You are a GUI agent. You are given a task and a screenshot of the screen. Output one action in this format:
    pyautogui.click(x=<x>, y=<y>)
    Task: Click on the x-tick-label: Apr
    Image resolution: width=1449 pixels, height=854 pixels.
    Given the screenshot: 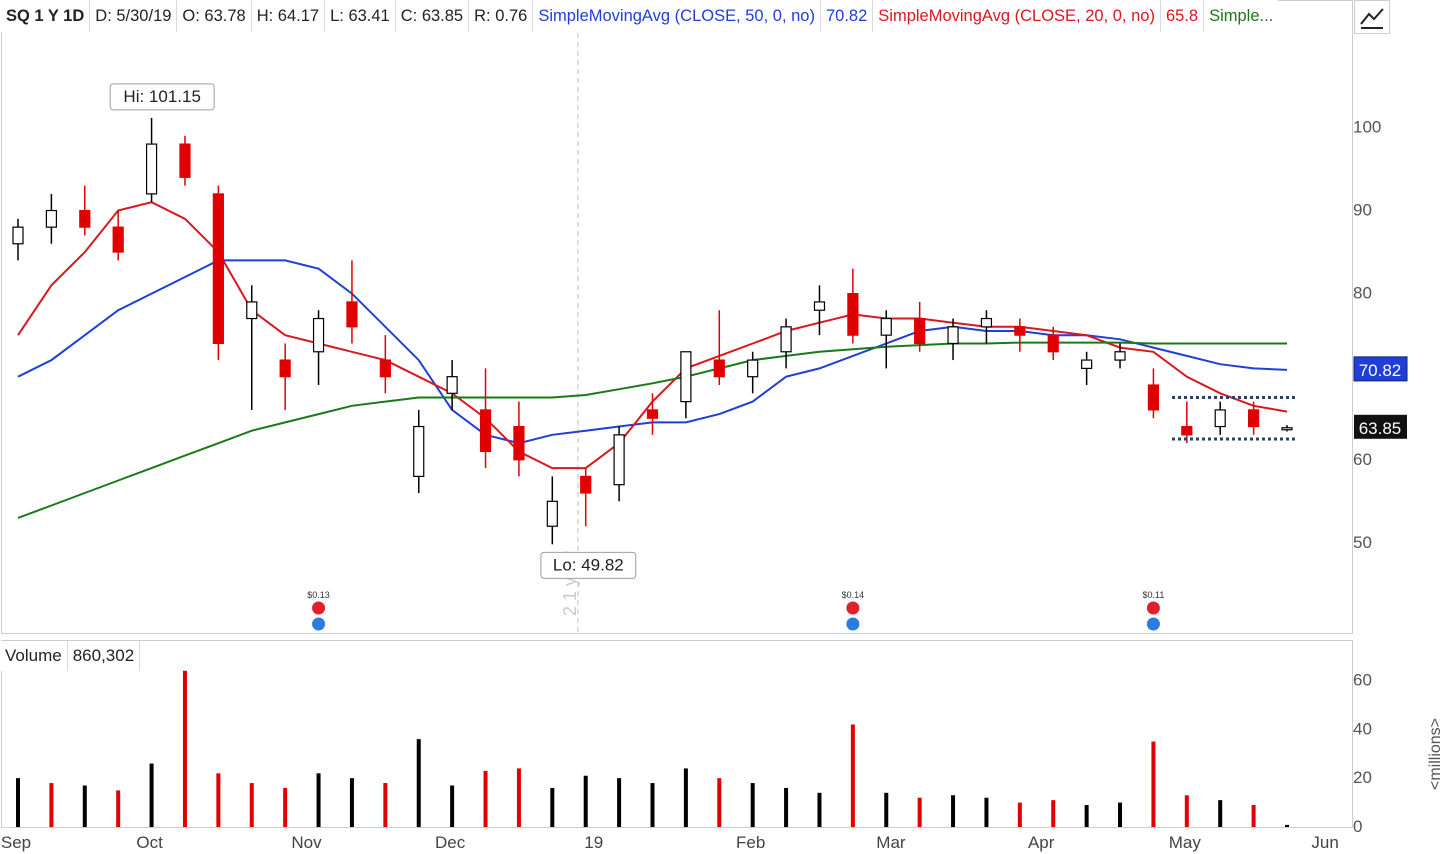 What is the action you would take?
    pyautogui.click(x=1041, y=842)
    